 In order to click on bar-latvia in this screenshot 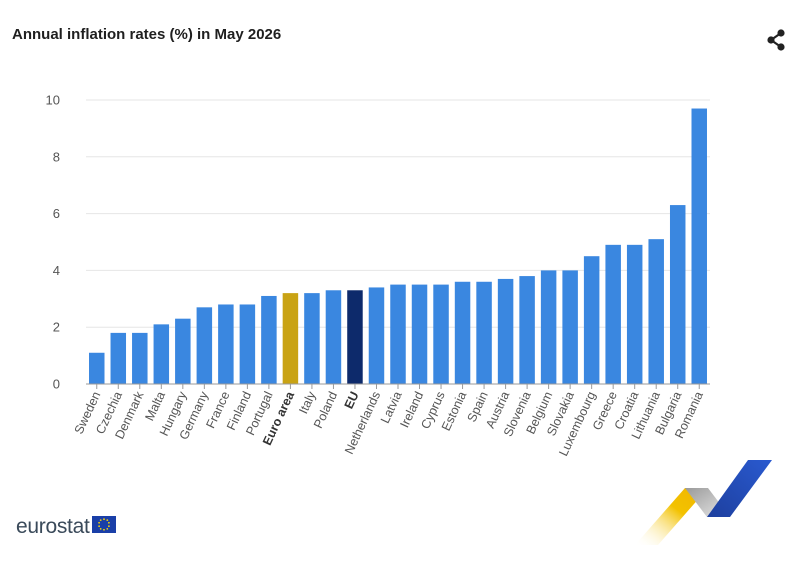, I will do `click(398, 334)`.